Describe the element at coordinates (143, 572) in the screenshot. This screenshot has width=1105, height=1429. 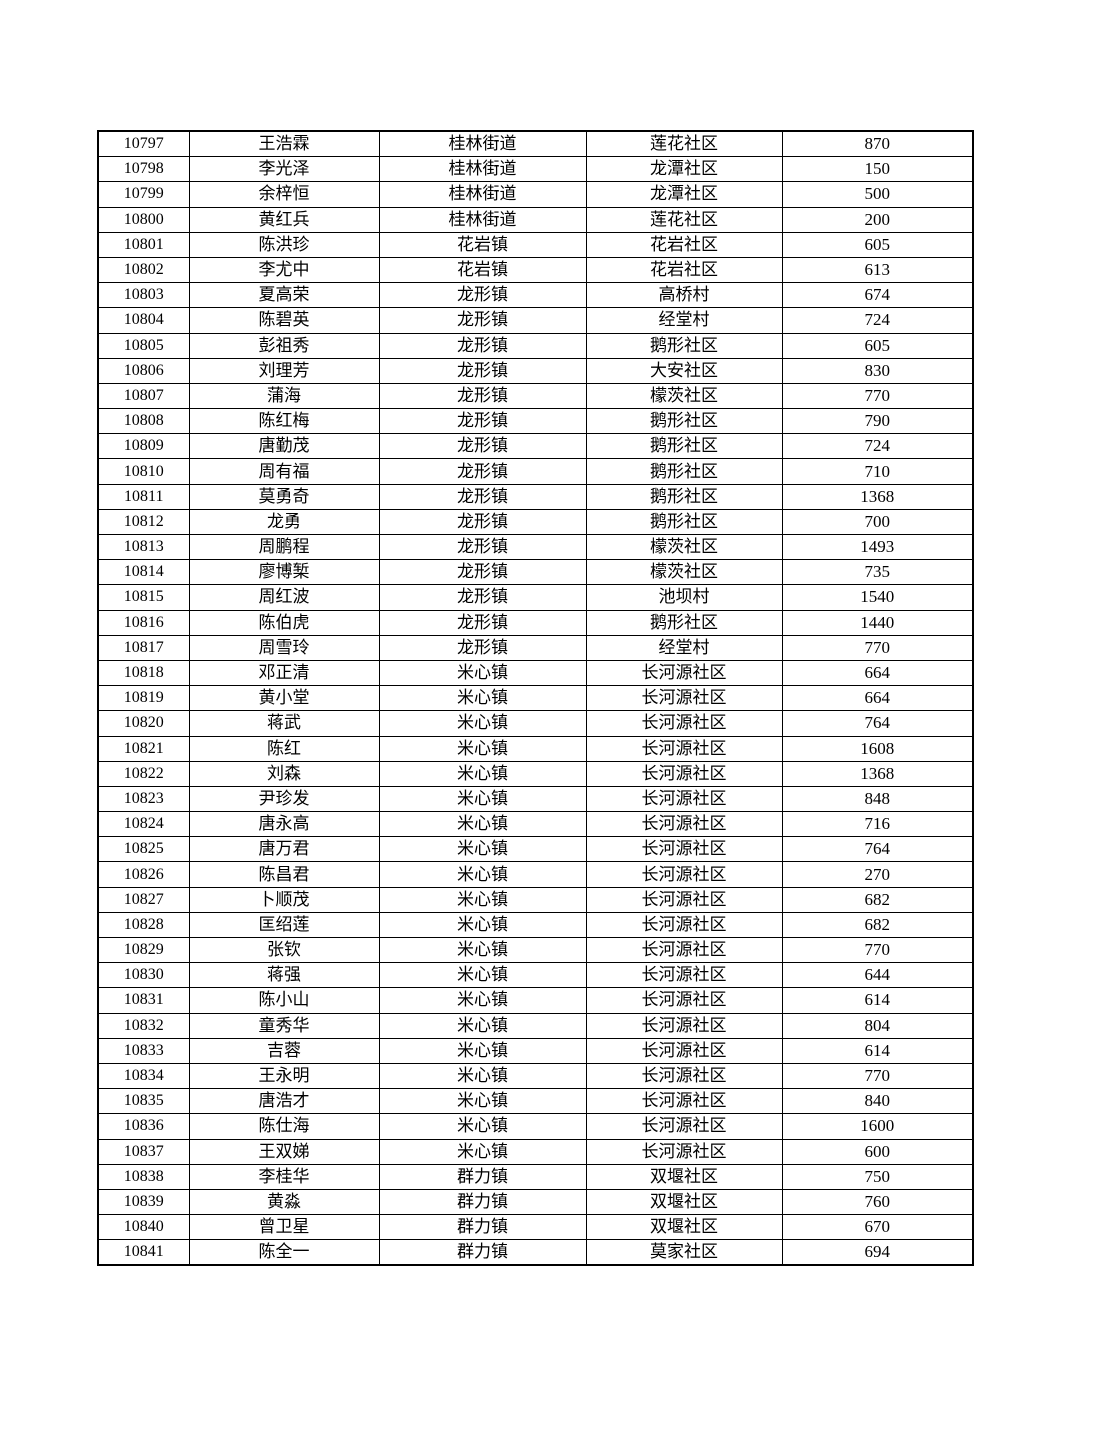
I see `row-id-cell: 10814` at that location.